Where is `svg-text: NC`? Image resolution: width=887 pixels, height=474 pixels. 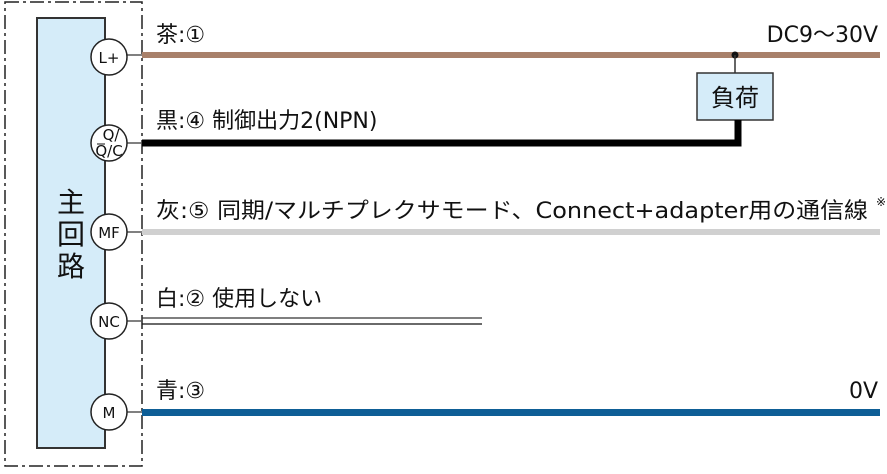 svg-text: NC is located at coordinates (109, 322).